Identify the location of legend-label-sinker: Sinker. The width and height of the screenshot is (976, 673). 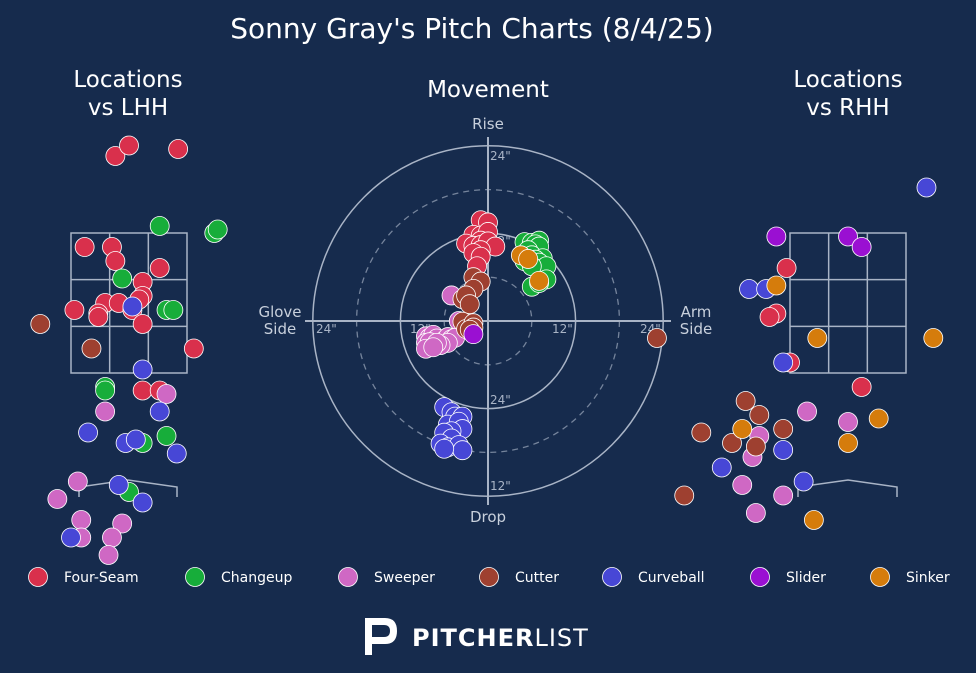
(928, 578).